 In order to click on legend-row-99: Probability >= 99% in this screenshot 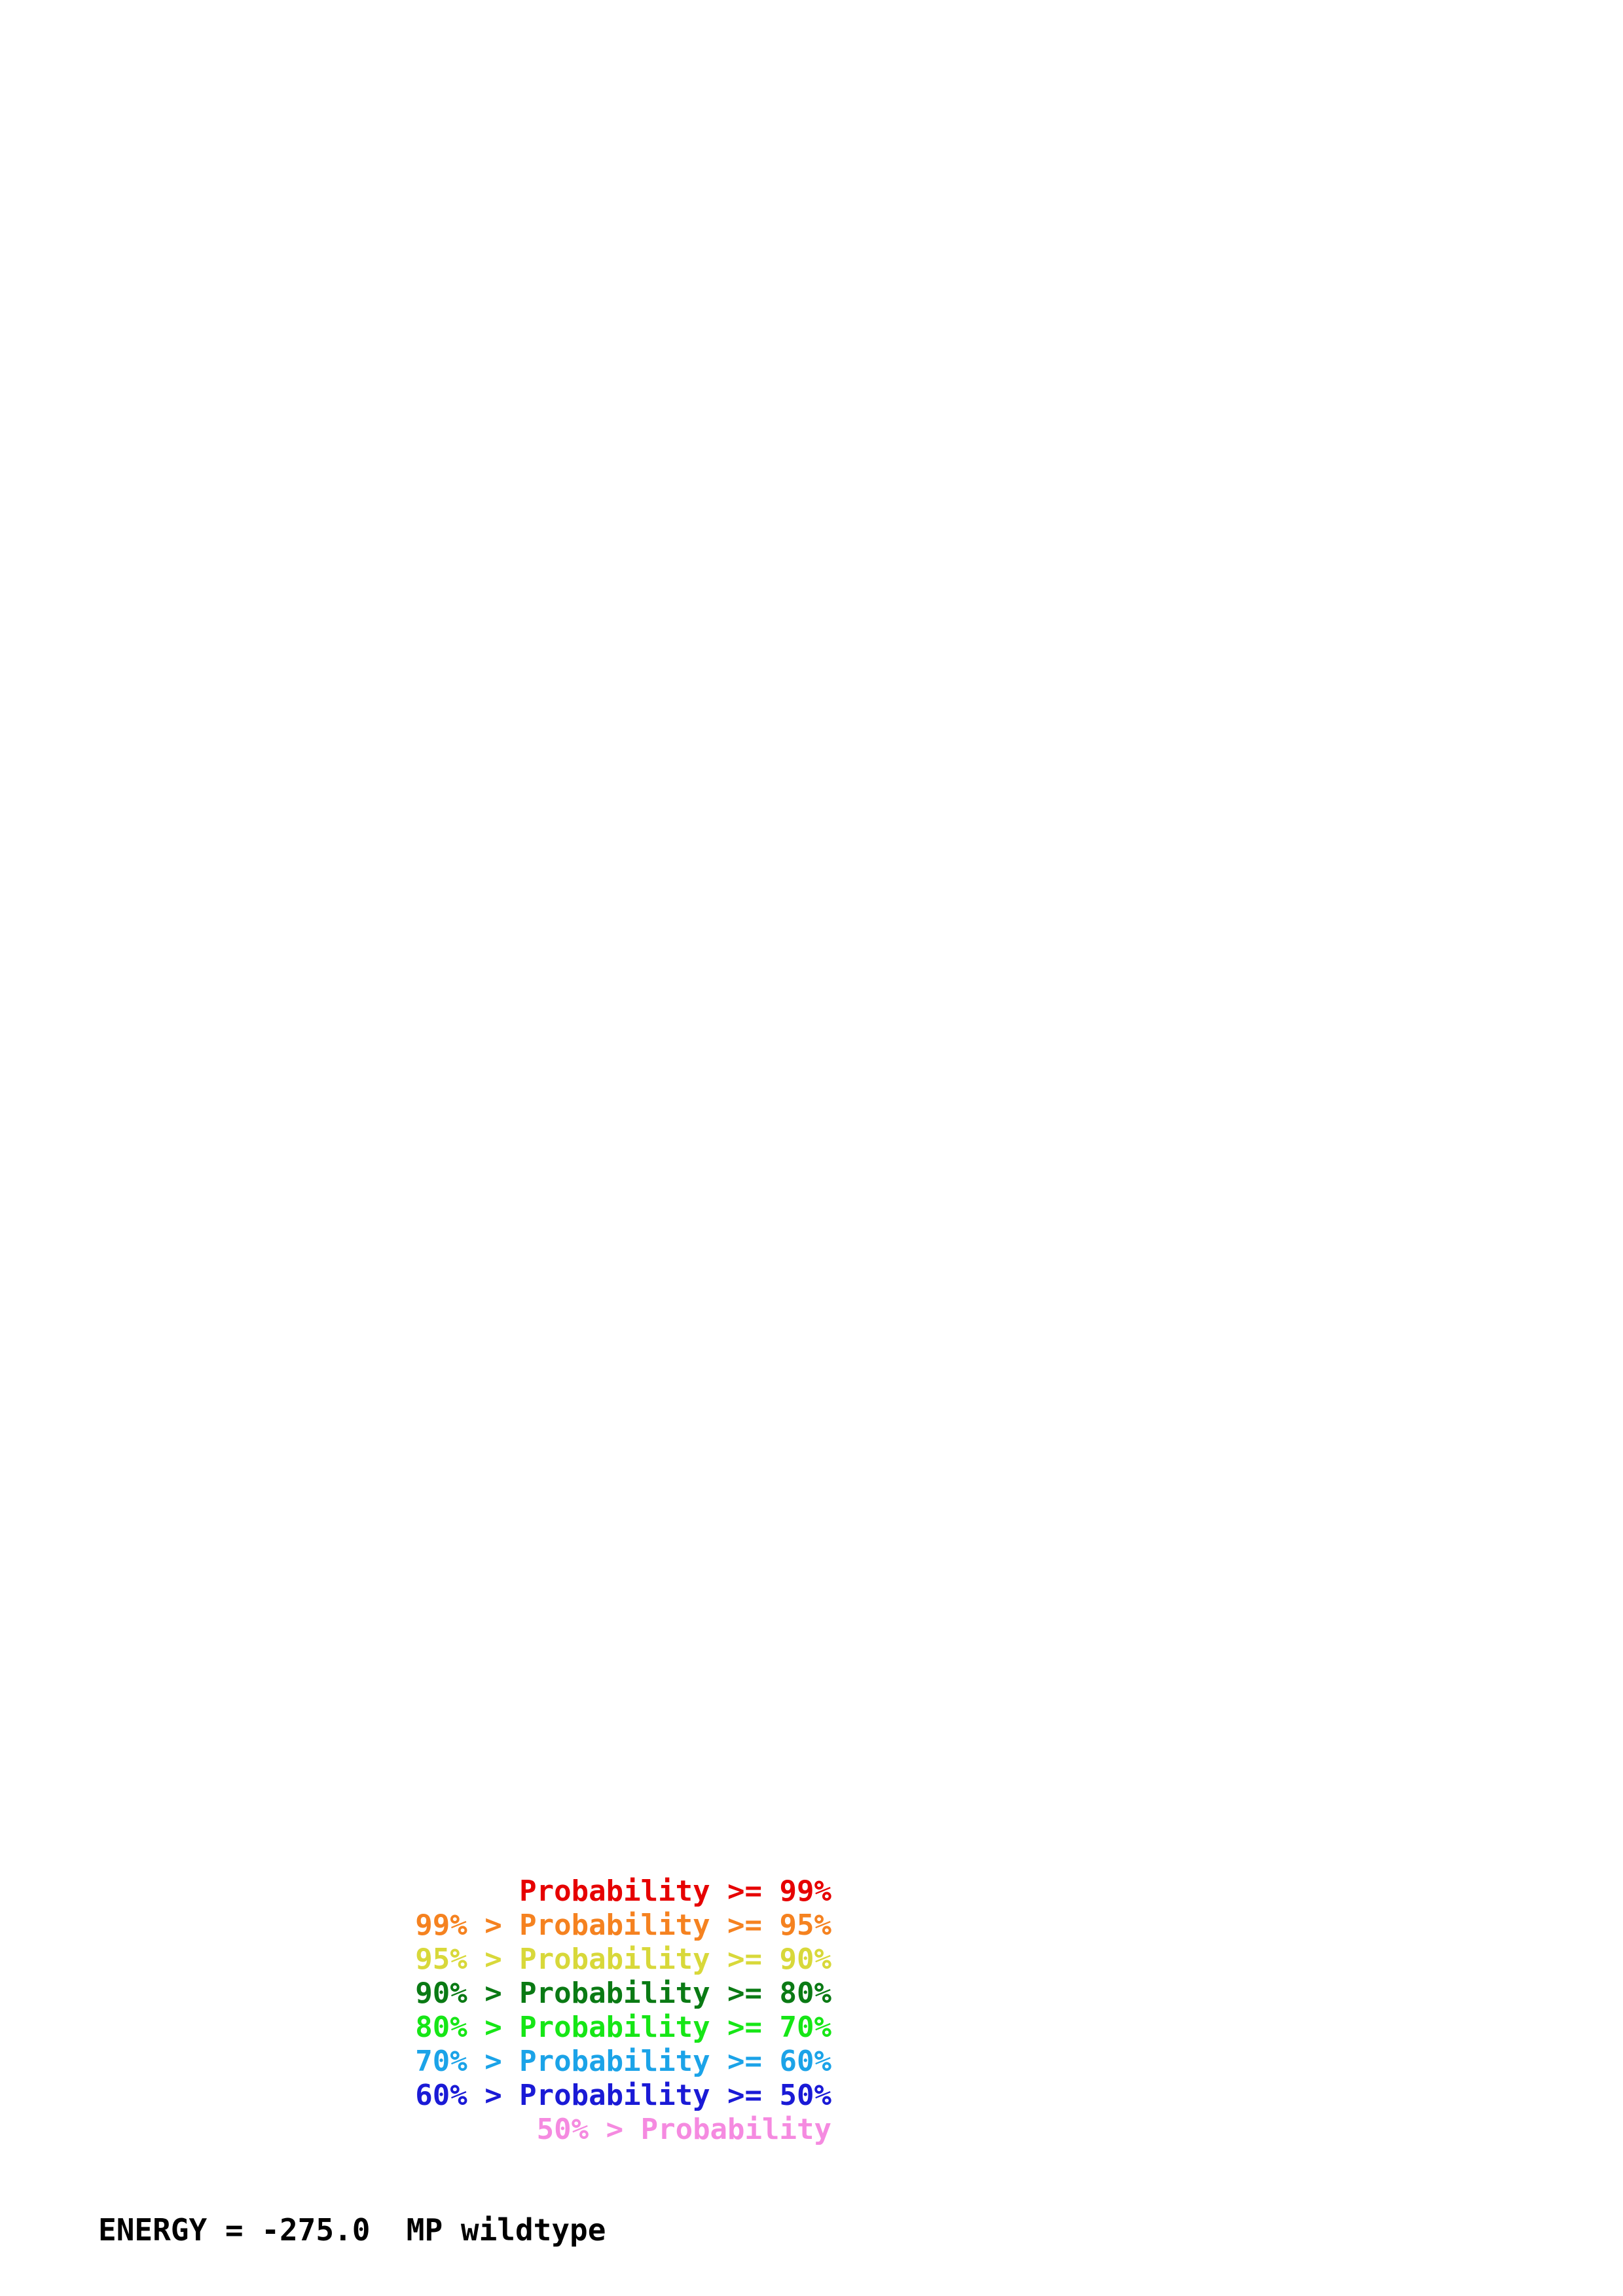, I will do `click(811, 1857)`.